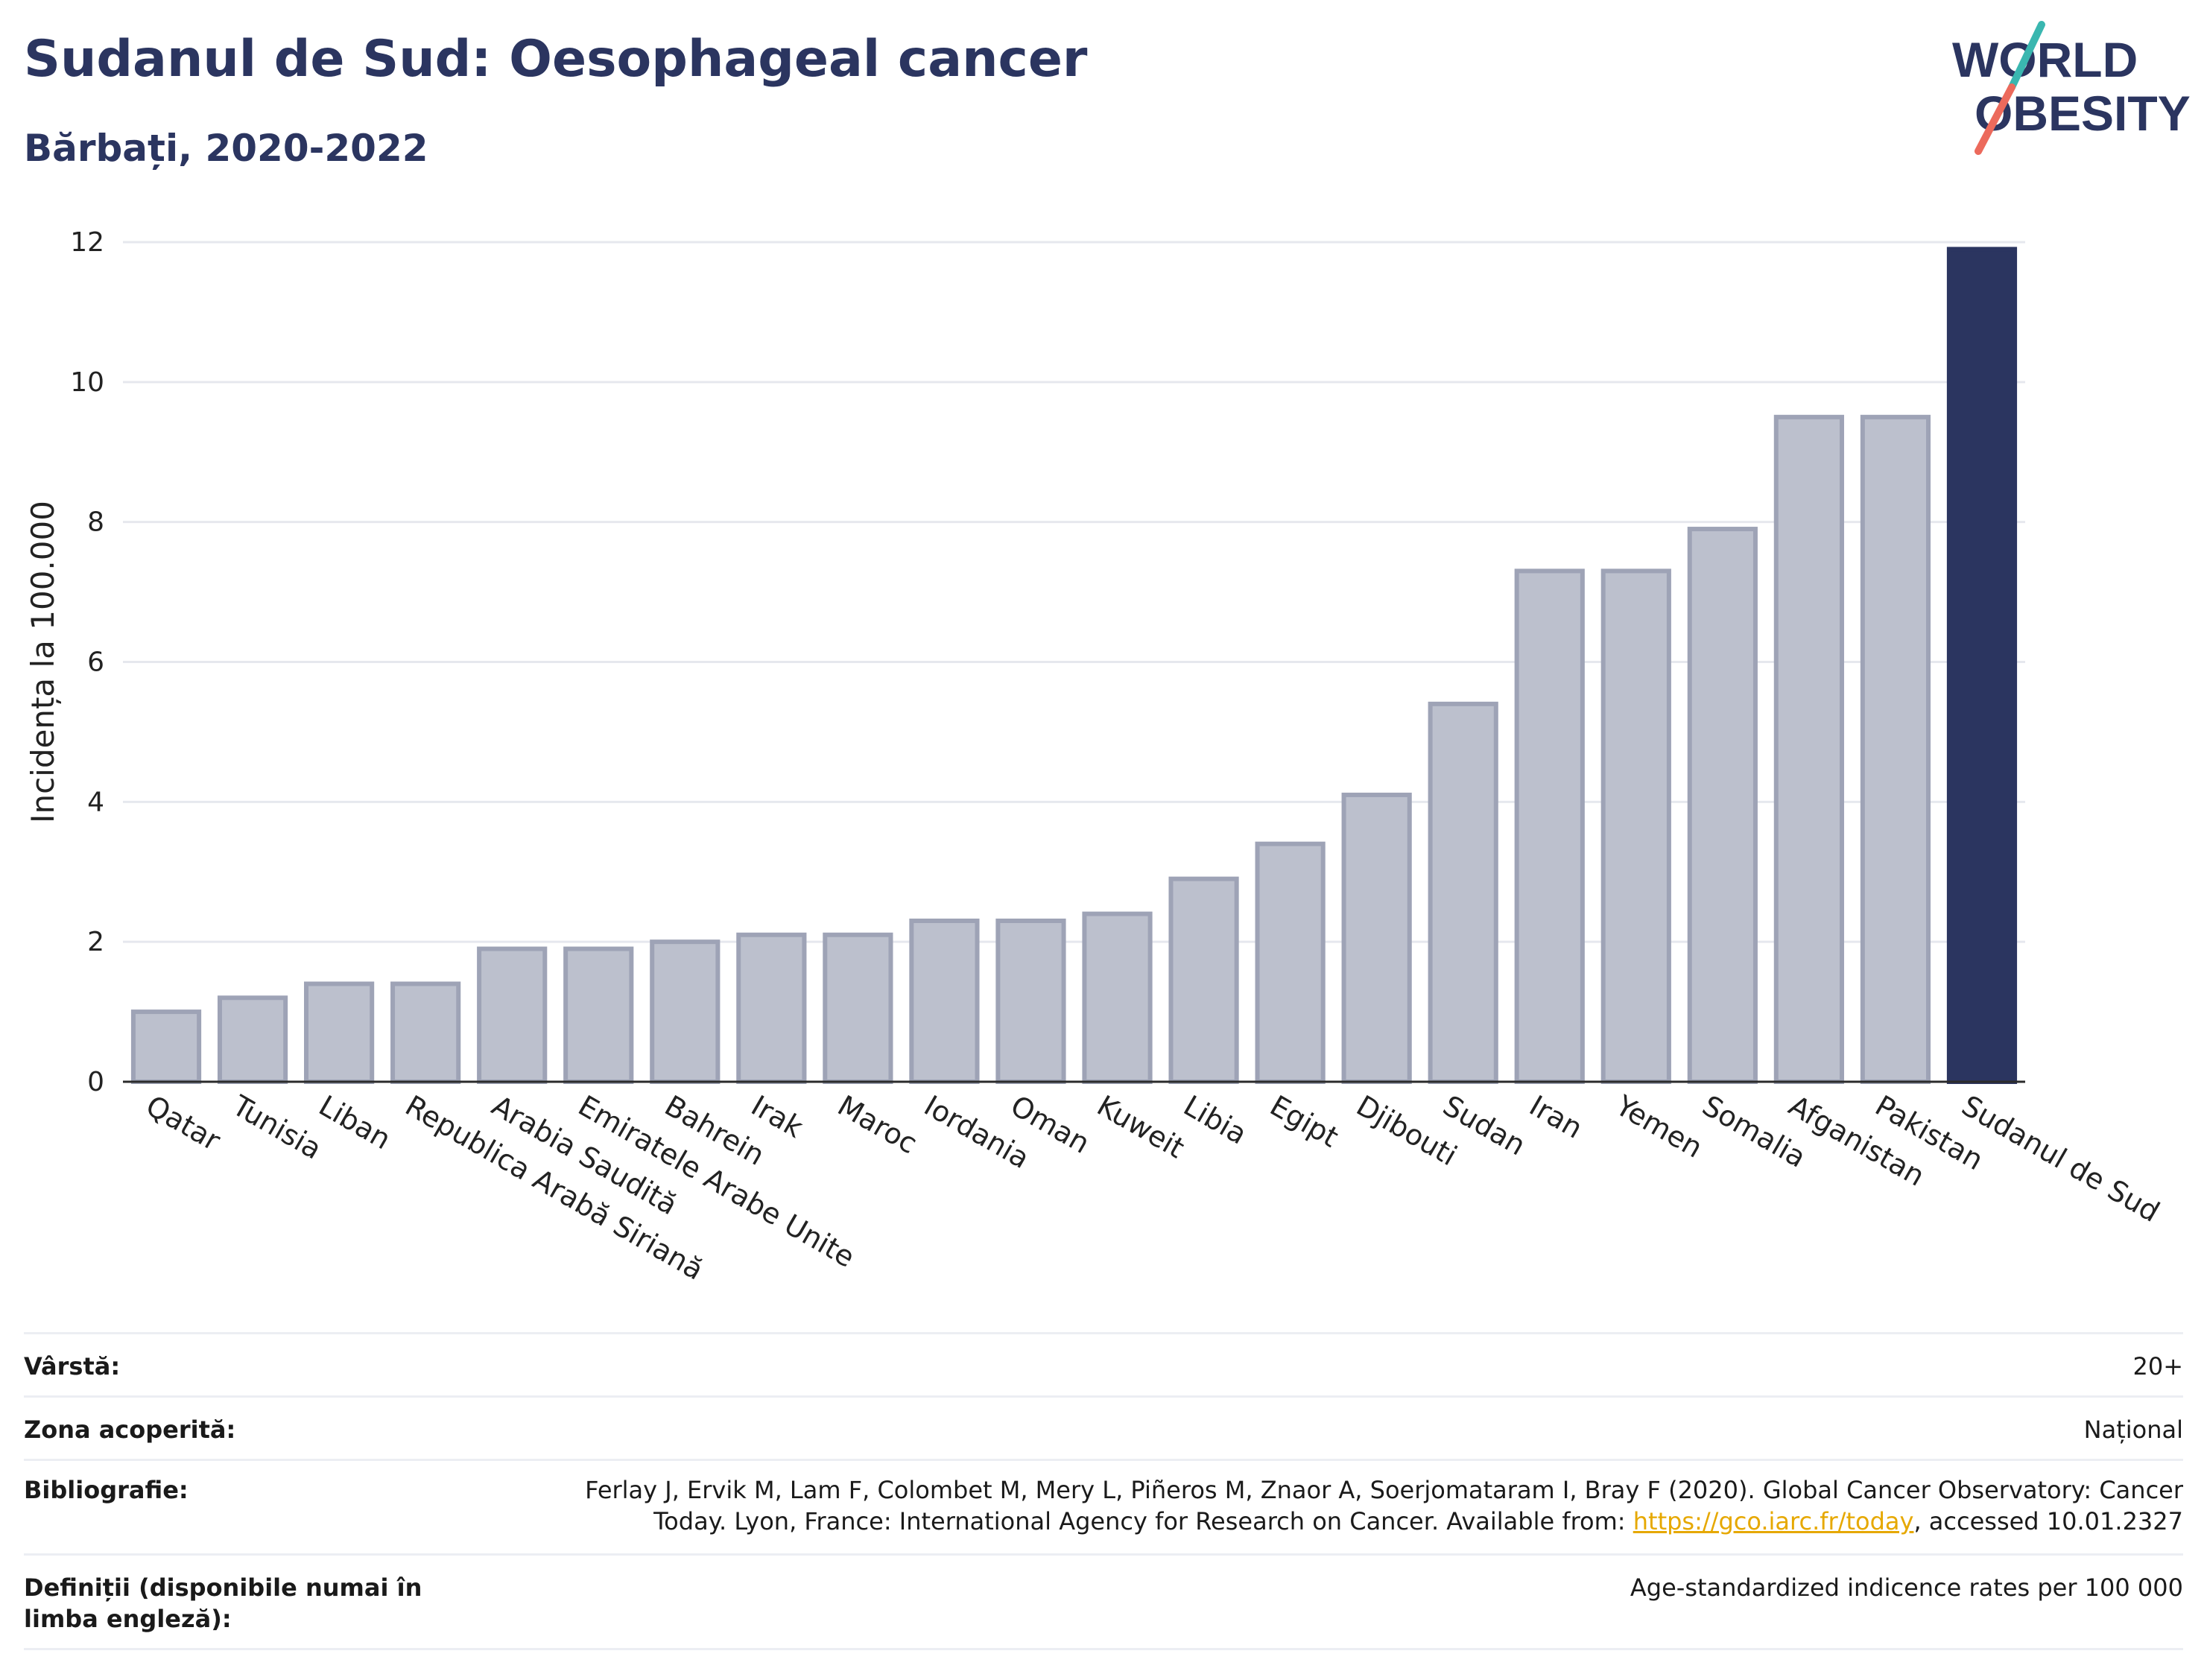  I want to click on meta-biblio-line2-post: , accessed 10.01.2327, so click(2048, 1521).